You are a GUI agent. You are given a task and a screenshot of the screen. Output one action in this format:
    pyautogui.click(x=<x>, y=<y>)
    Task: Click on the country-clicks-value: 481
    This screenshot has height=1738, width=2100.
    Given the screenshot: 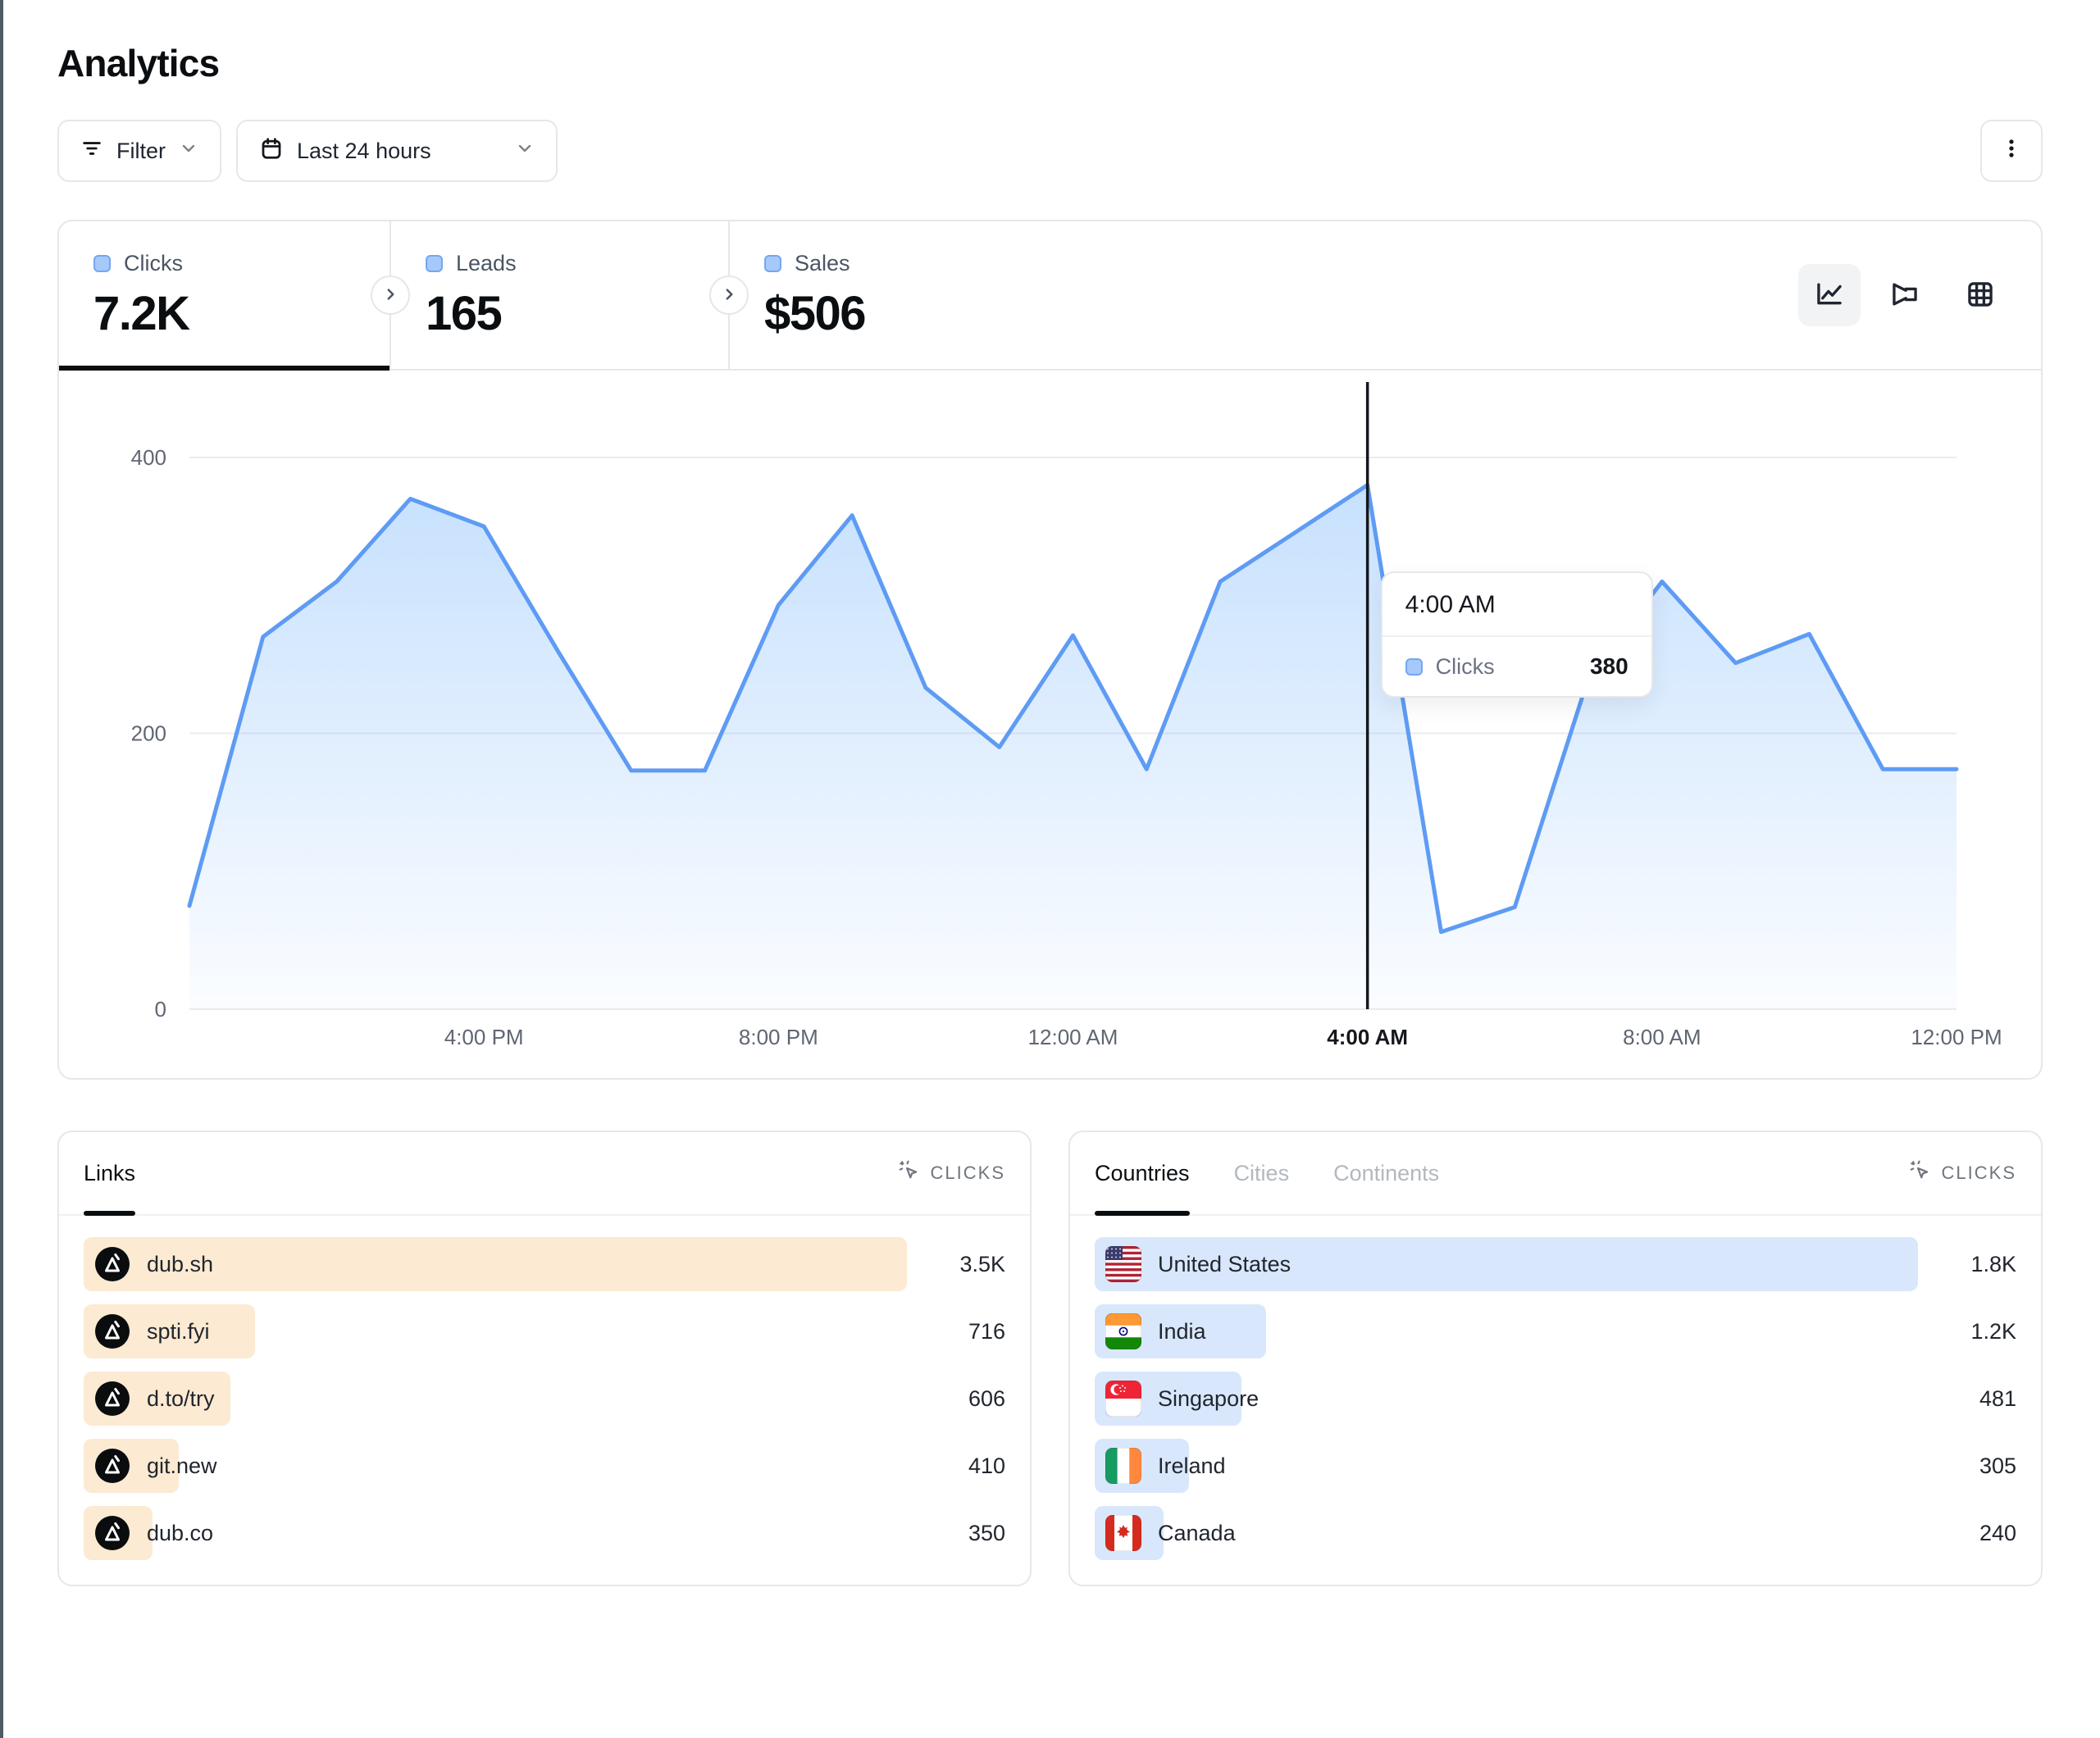 What is the action you would take?
    pyautogui.click(x=1997, y=1398)
    